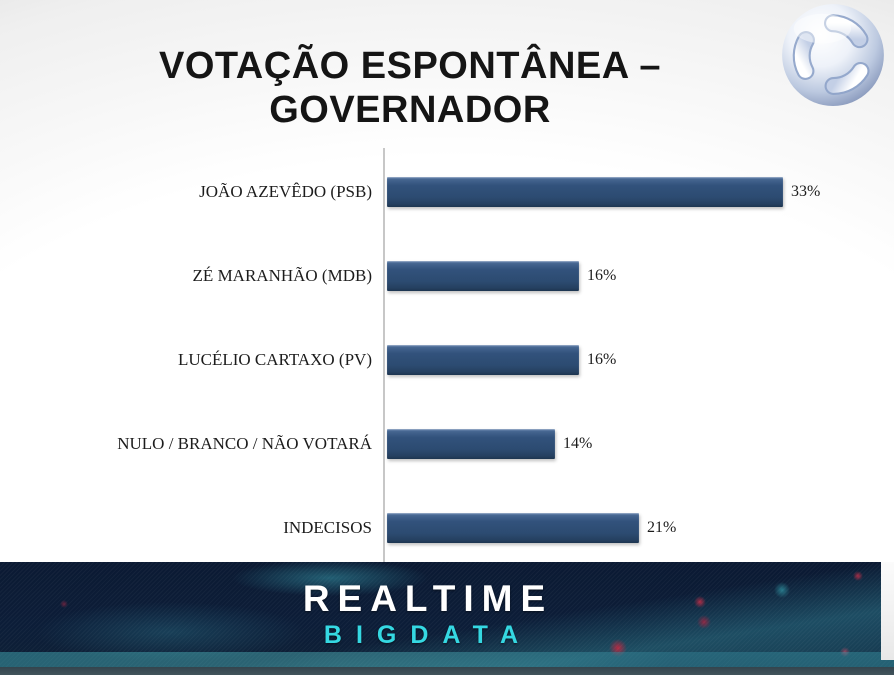 The image size is (894, 675). I want to click on category-label: NULO / BRANCO / NÃO VOTARÁ, so click(244, 443).